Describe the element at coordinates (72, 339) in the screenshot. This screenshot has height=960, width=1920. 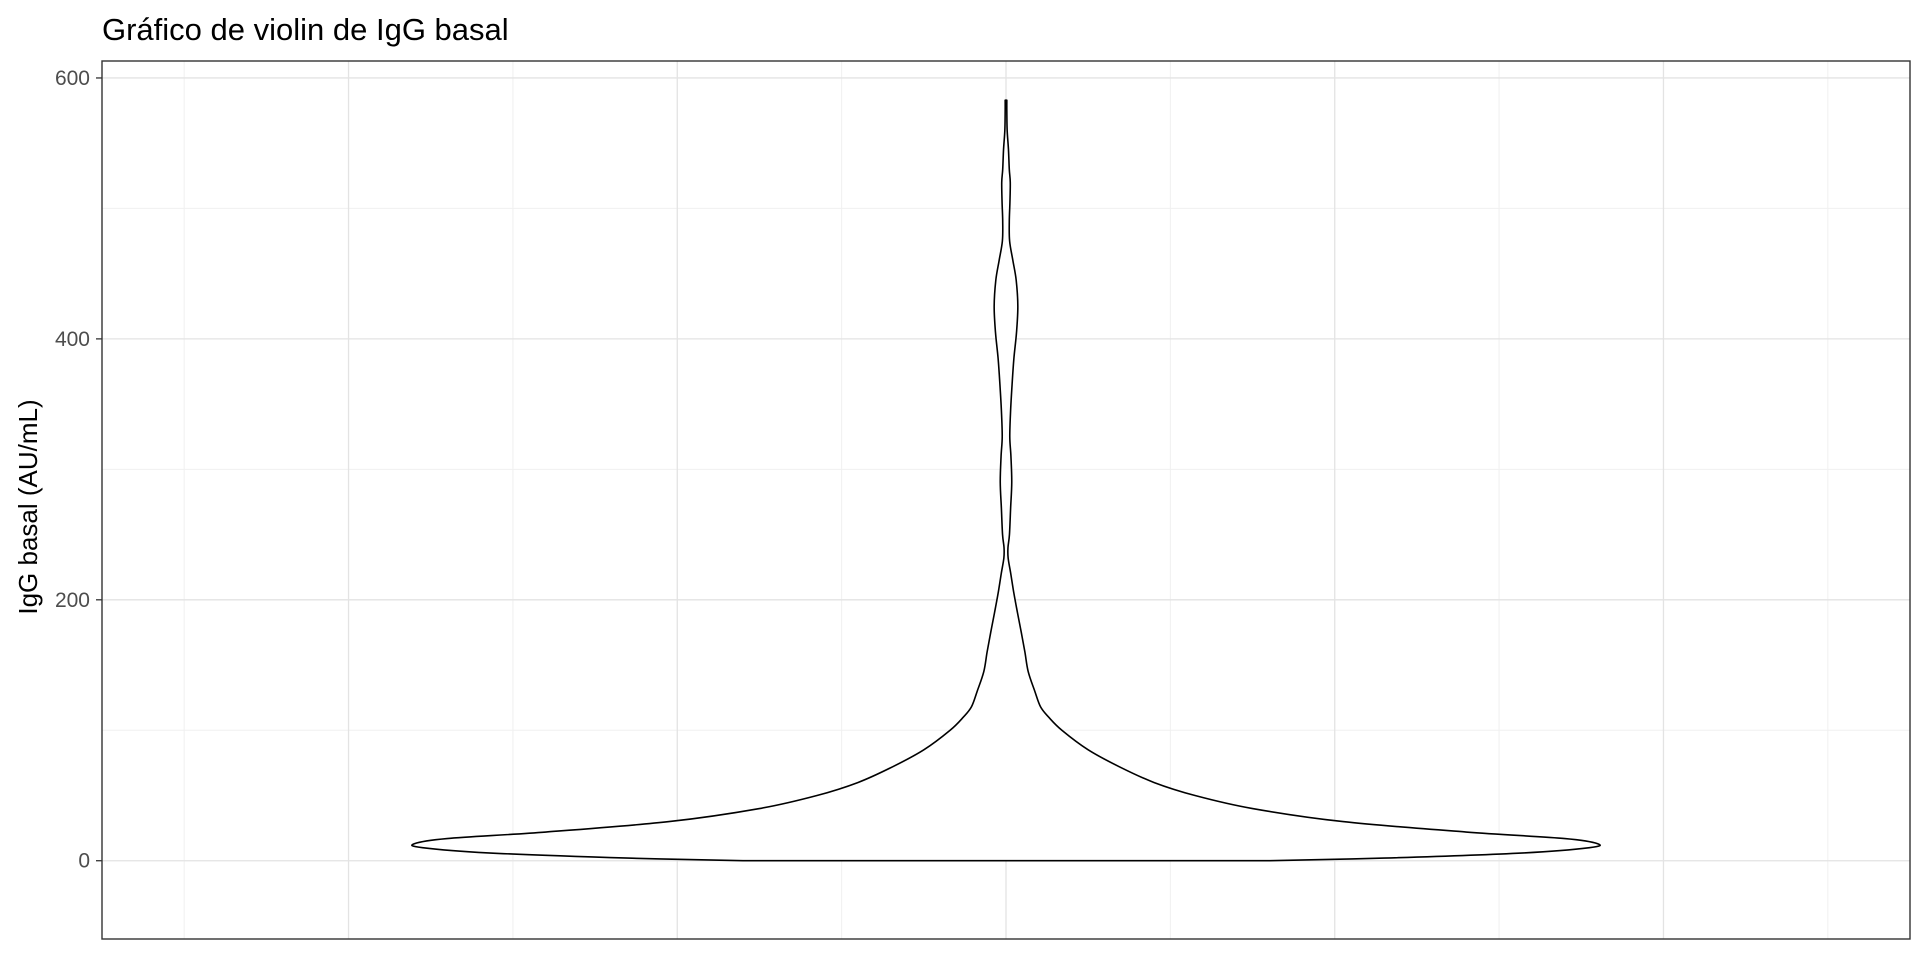
I see `y-tick-label: 400` at that location.